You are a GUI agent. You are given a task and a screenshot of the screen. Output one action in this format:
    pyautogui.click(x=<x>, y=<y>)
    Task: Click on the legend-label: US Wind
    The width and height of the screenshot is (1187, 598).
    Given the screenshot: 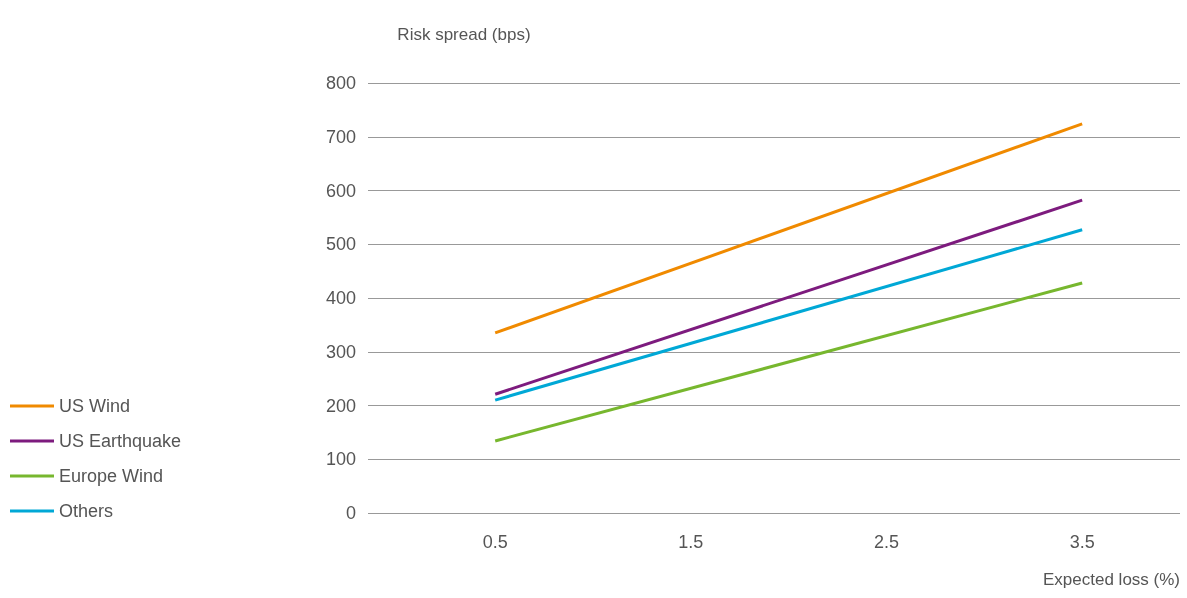 What is the action you would take?
    pyautogui.click(x=95, y=406)
    